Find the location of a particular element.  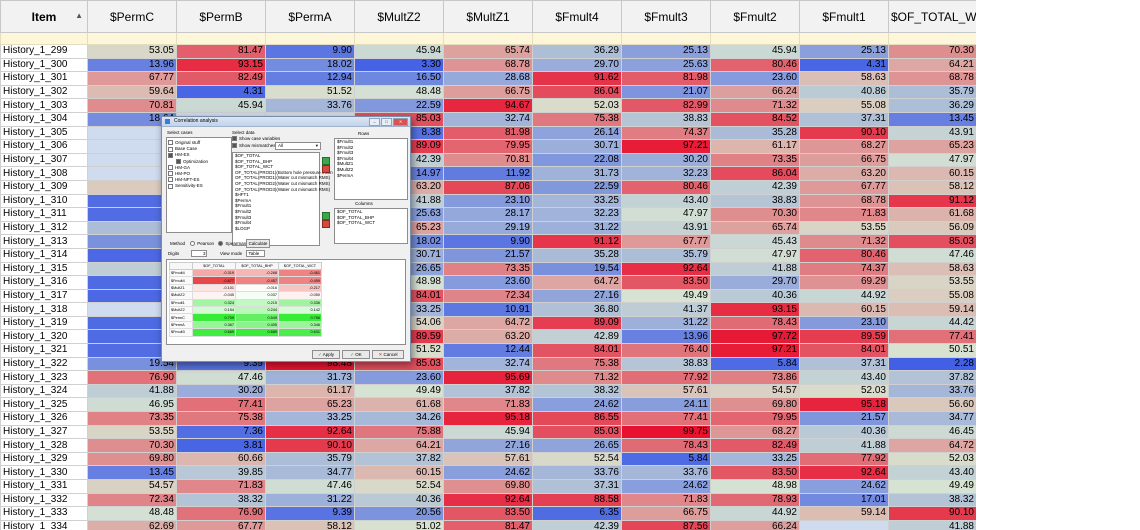

column-header: $Fmult3 is located at coordinates (666, 16).